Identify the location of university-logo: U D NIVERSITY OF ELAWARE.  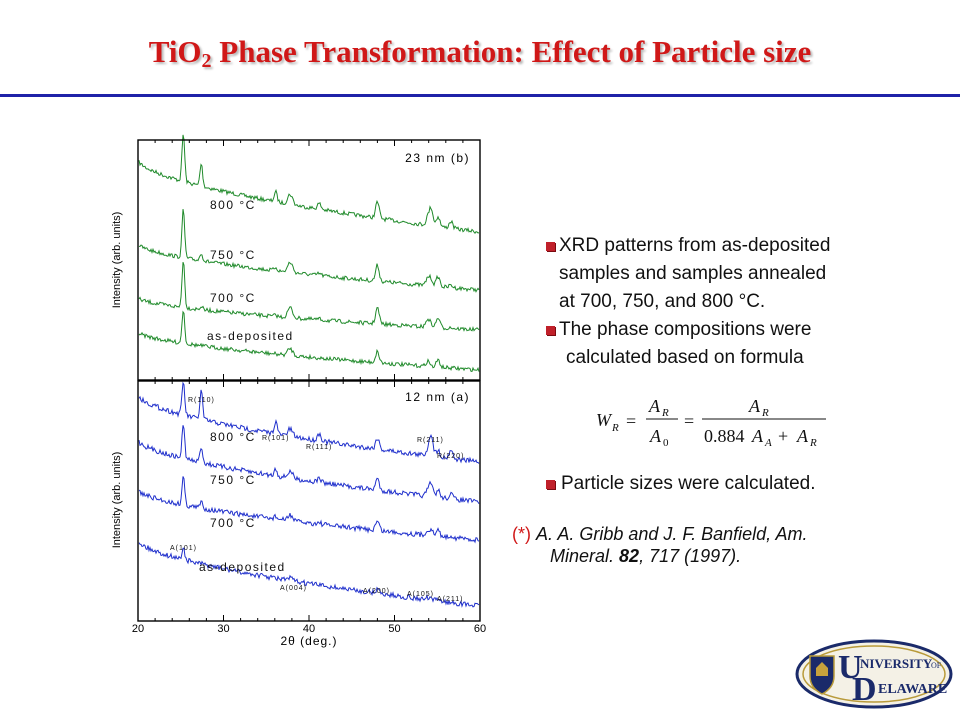
(874, 674).